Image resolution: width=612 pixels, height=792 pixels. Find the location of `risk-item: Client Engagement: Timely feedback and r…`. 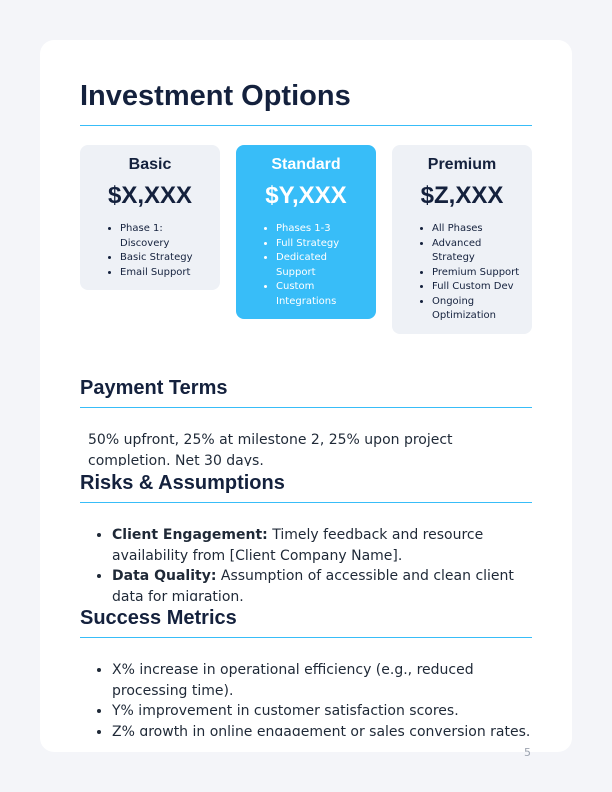

risk-item: Client Engagement: Timely feedback and r… is located at coordinates (322, 545).